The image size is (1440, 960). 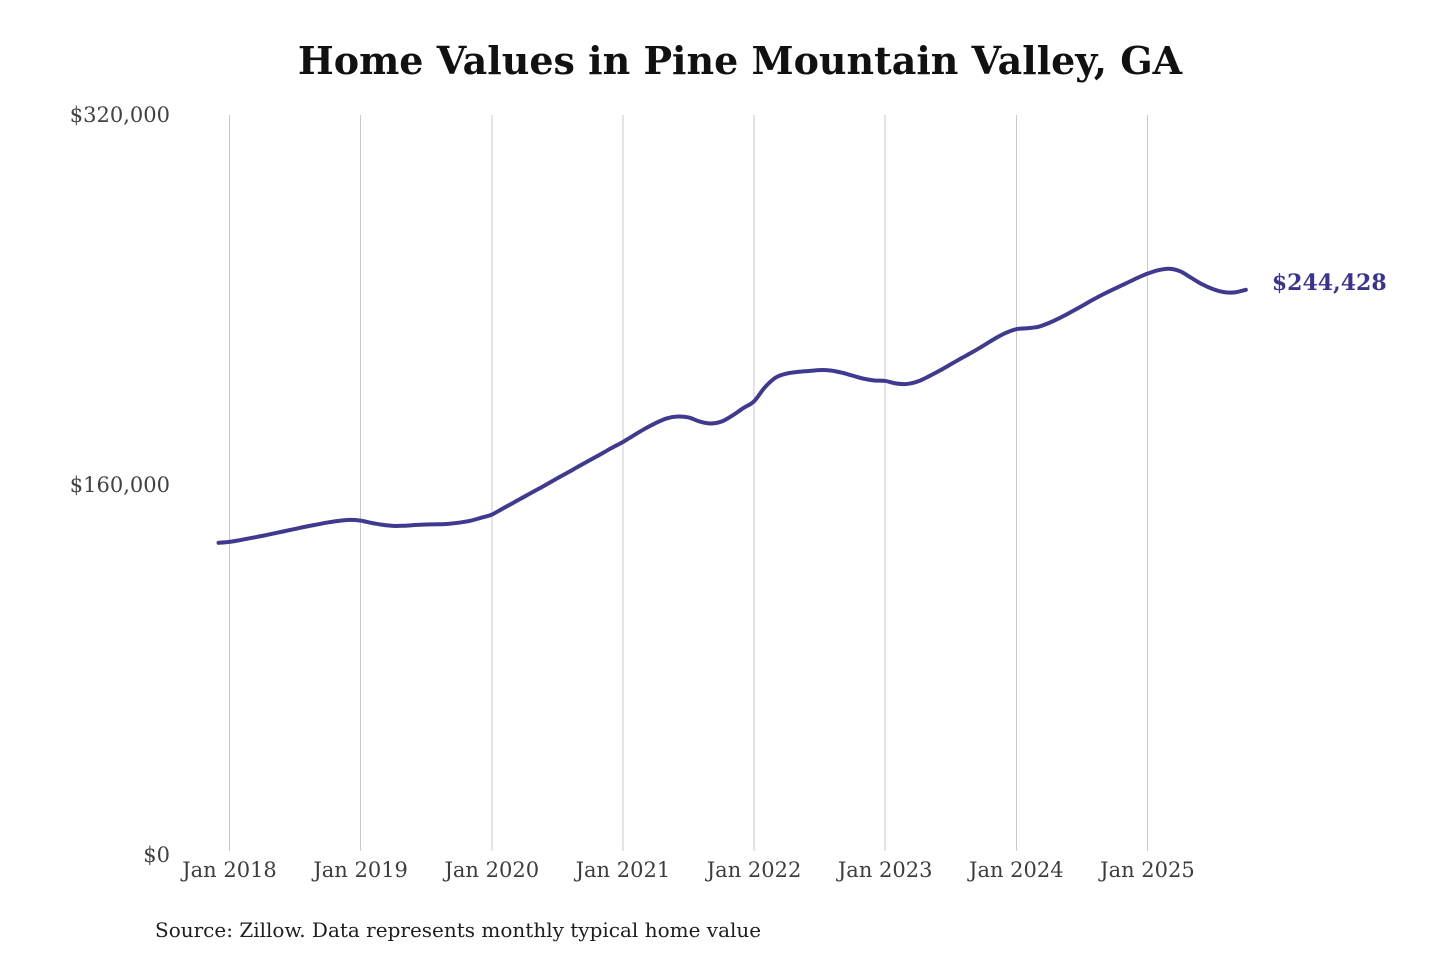 I want to click on x-tick-label-2025: Jan 2025, so click(x=1147, y=870).